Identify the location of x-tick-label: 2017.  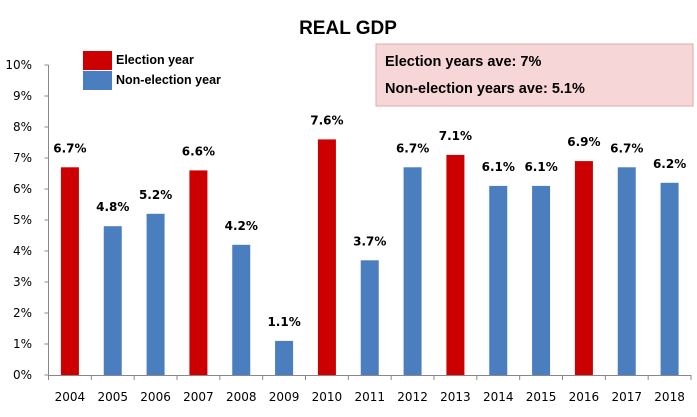
(626, 397).